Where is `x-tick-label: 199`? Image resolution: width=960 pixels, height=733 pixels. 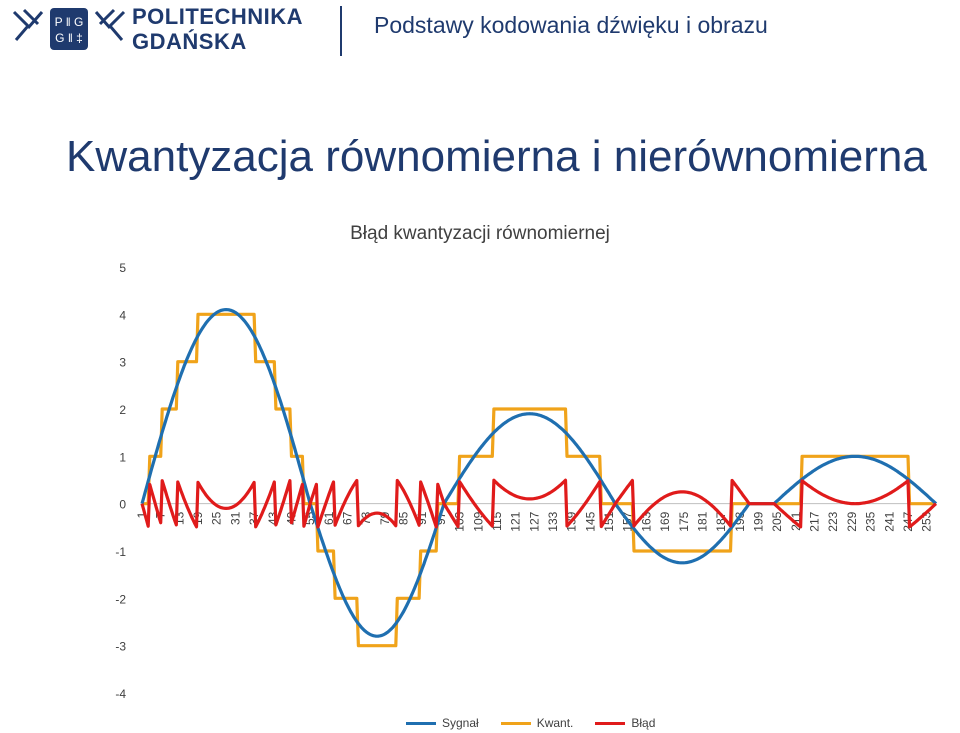 x-tick-label: 199 is located at coordinates (759, 521).